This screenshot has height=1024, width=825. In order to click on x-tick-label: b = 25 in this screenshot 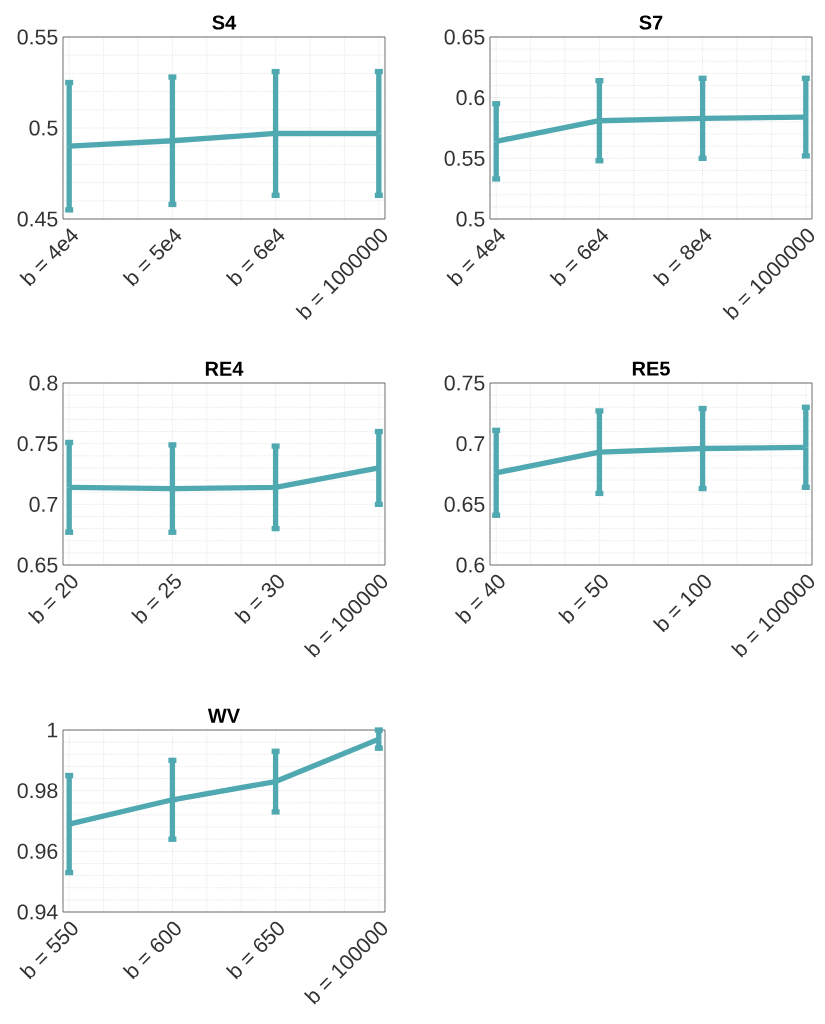, I will do `click(156, 598)`.